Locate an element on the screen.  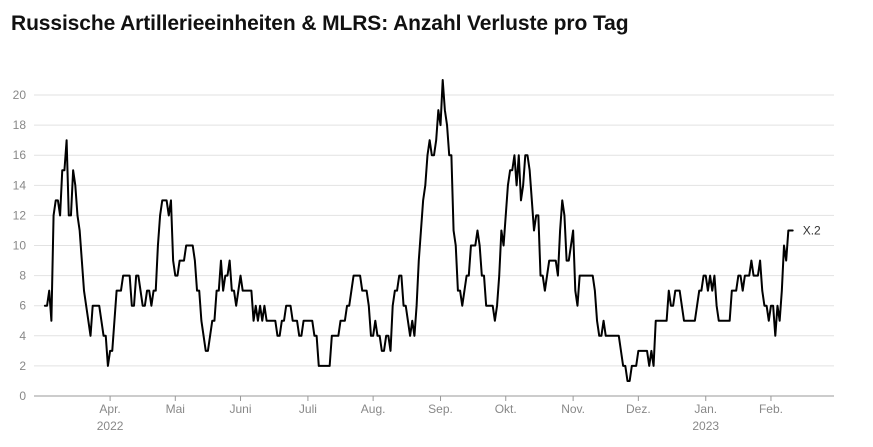
y-tick-label: 14 is located at coordinates (20, 185).